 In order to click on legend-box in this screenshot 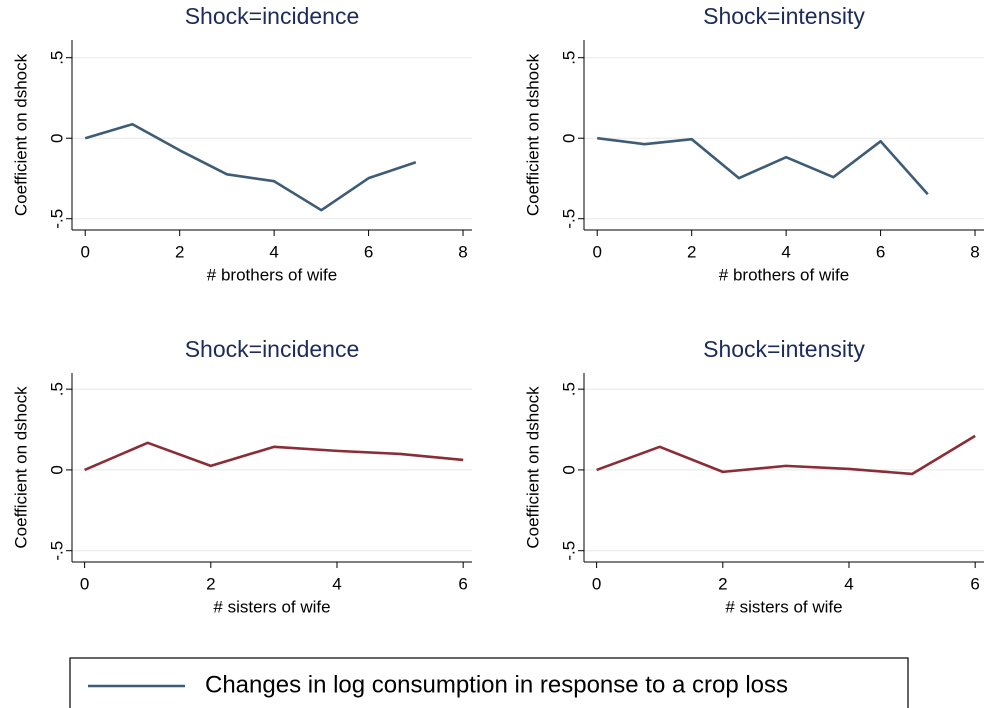, I will do `click(489, 682)`.